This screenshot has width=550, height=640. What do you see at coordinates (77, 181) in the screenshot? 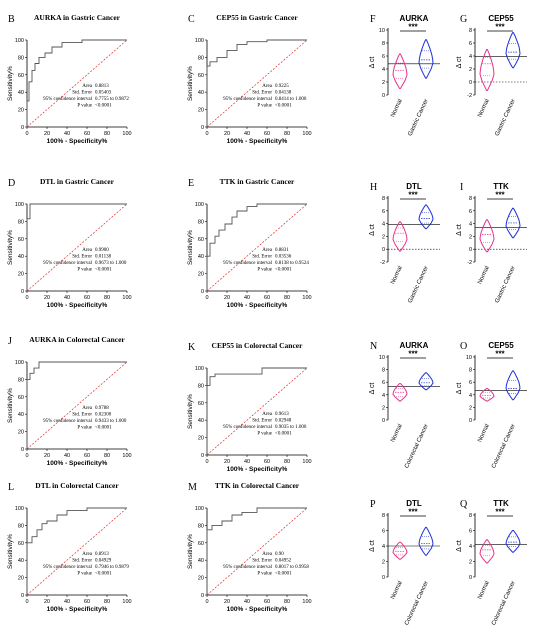
I see `roc-title: DTL in Gastric Cancer` at bounding box center [77, 181].